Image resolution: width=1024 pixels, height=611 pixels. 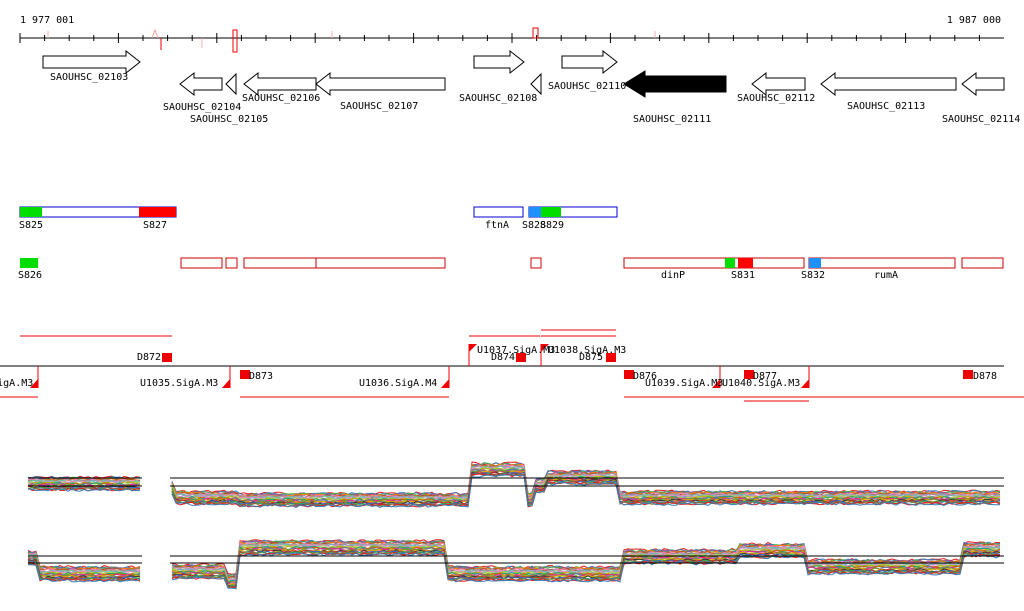 I want to click on promoter-label: D877, so click(x=765, y=376).